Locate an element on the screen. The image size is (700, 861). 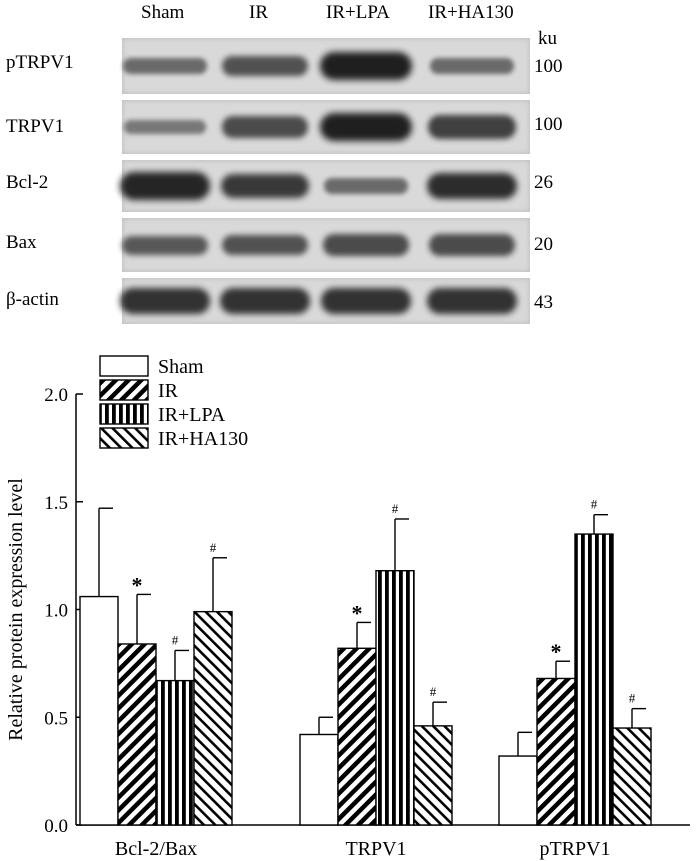
blot-strip-bcl2 is located at coordinates (324, 186).